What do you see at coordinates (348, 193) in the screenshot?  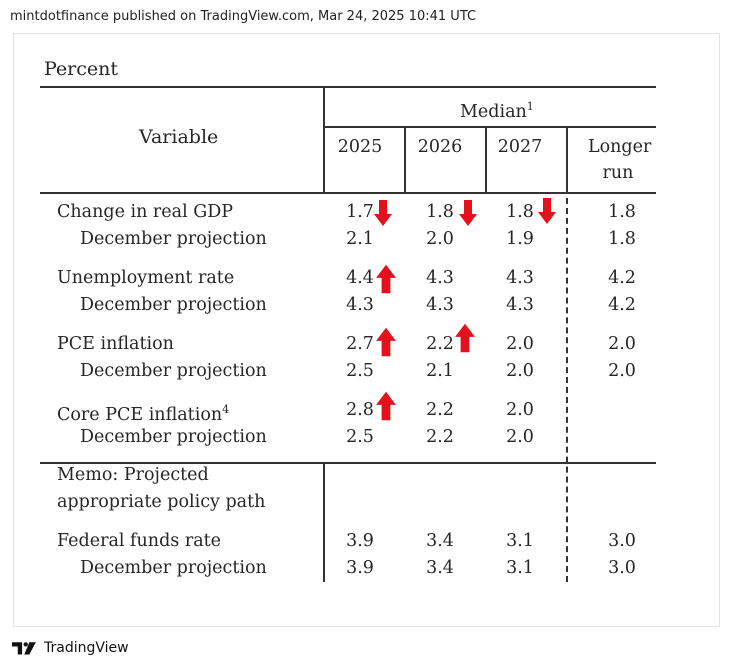 I see `header-bottom-rule` at bounding box center [348, 193].